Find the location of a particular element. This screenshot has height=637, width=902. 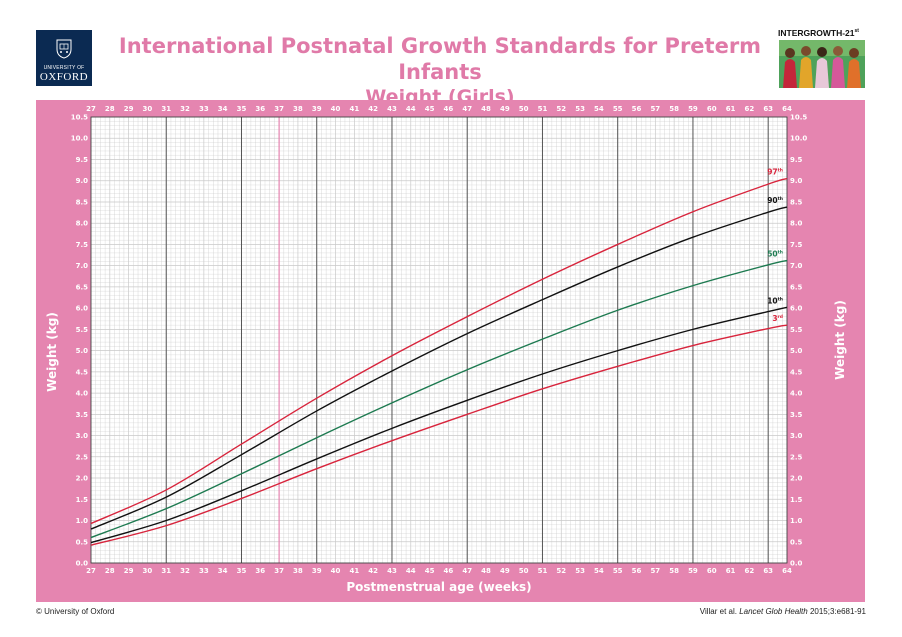

x-tick-label-top: 61 is located at coordinates (731, 109).